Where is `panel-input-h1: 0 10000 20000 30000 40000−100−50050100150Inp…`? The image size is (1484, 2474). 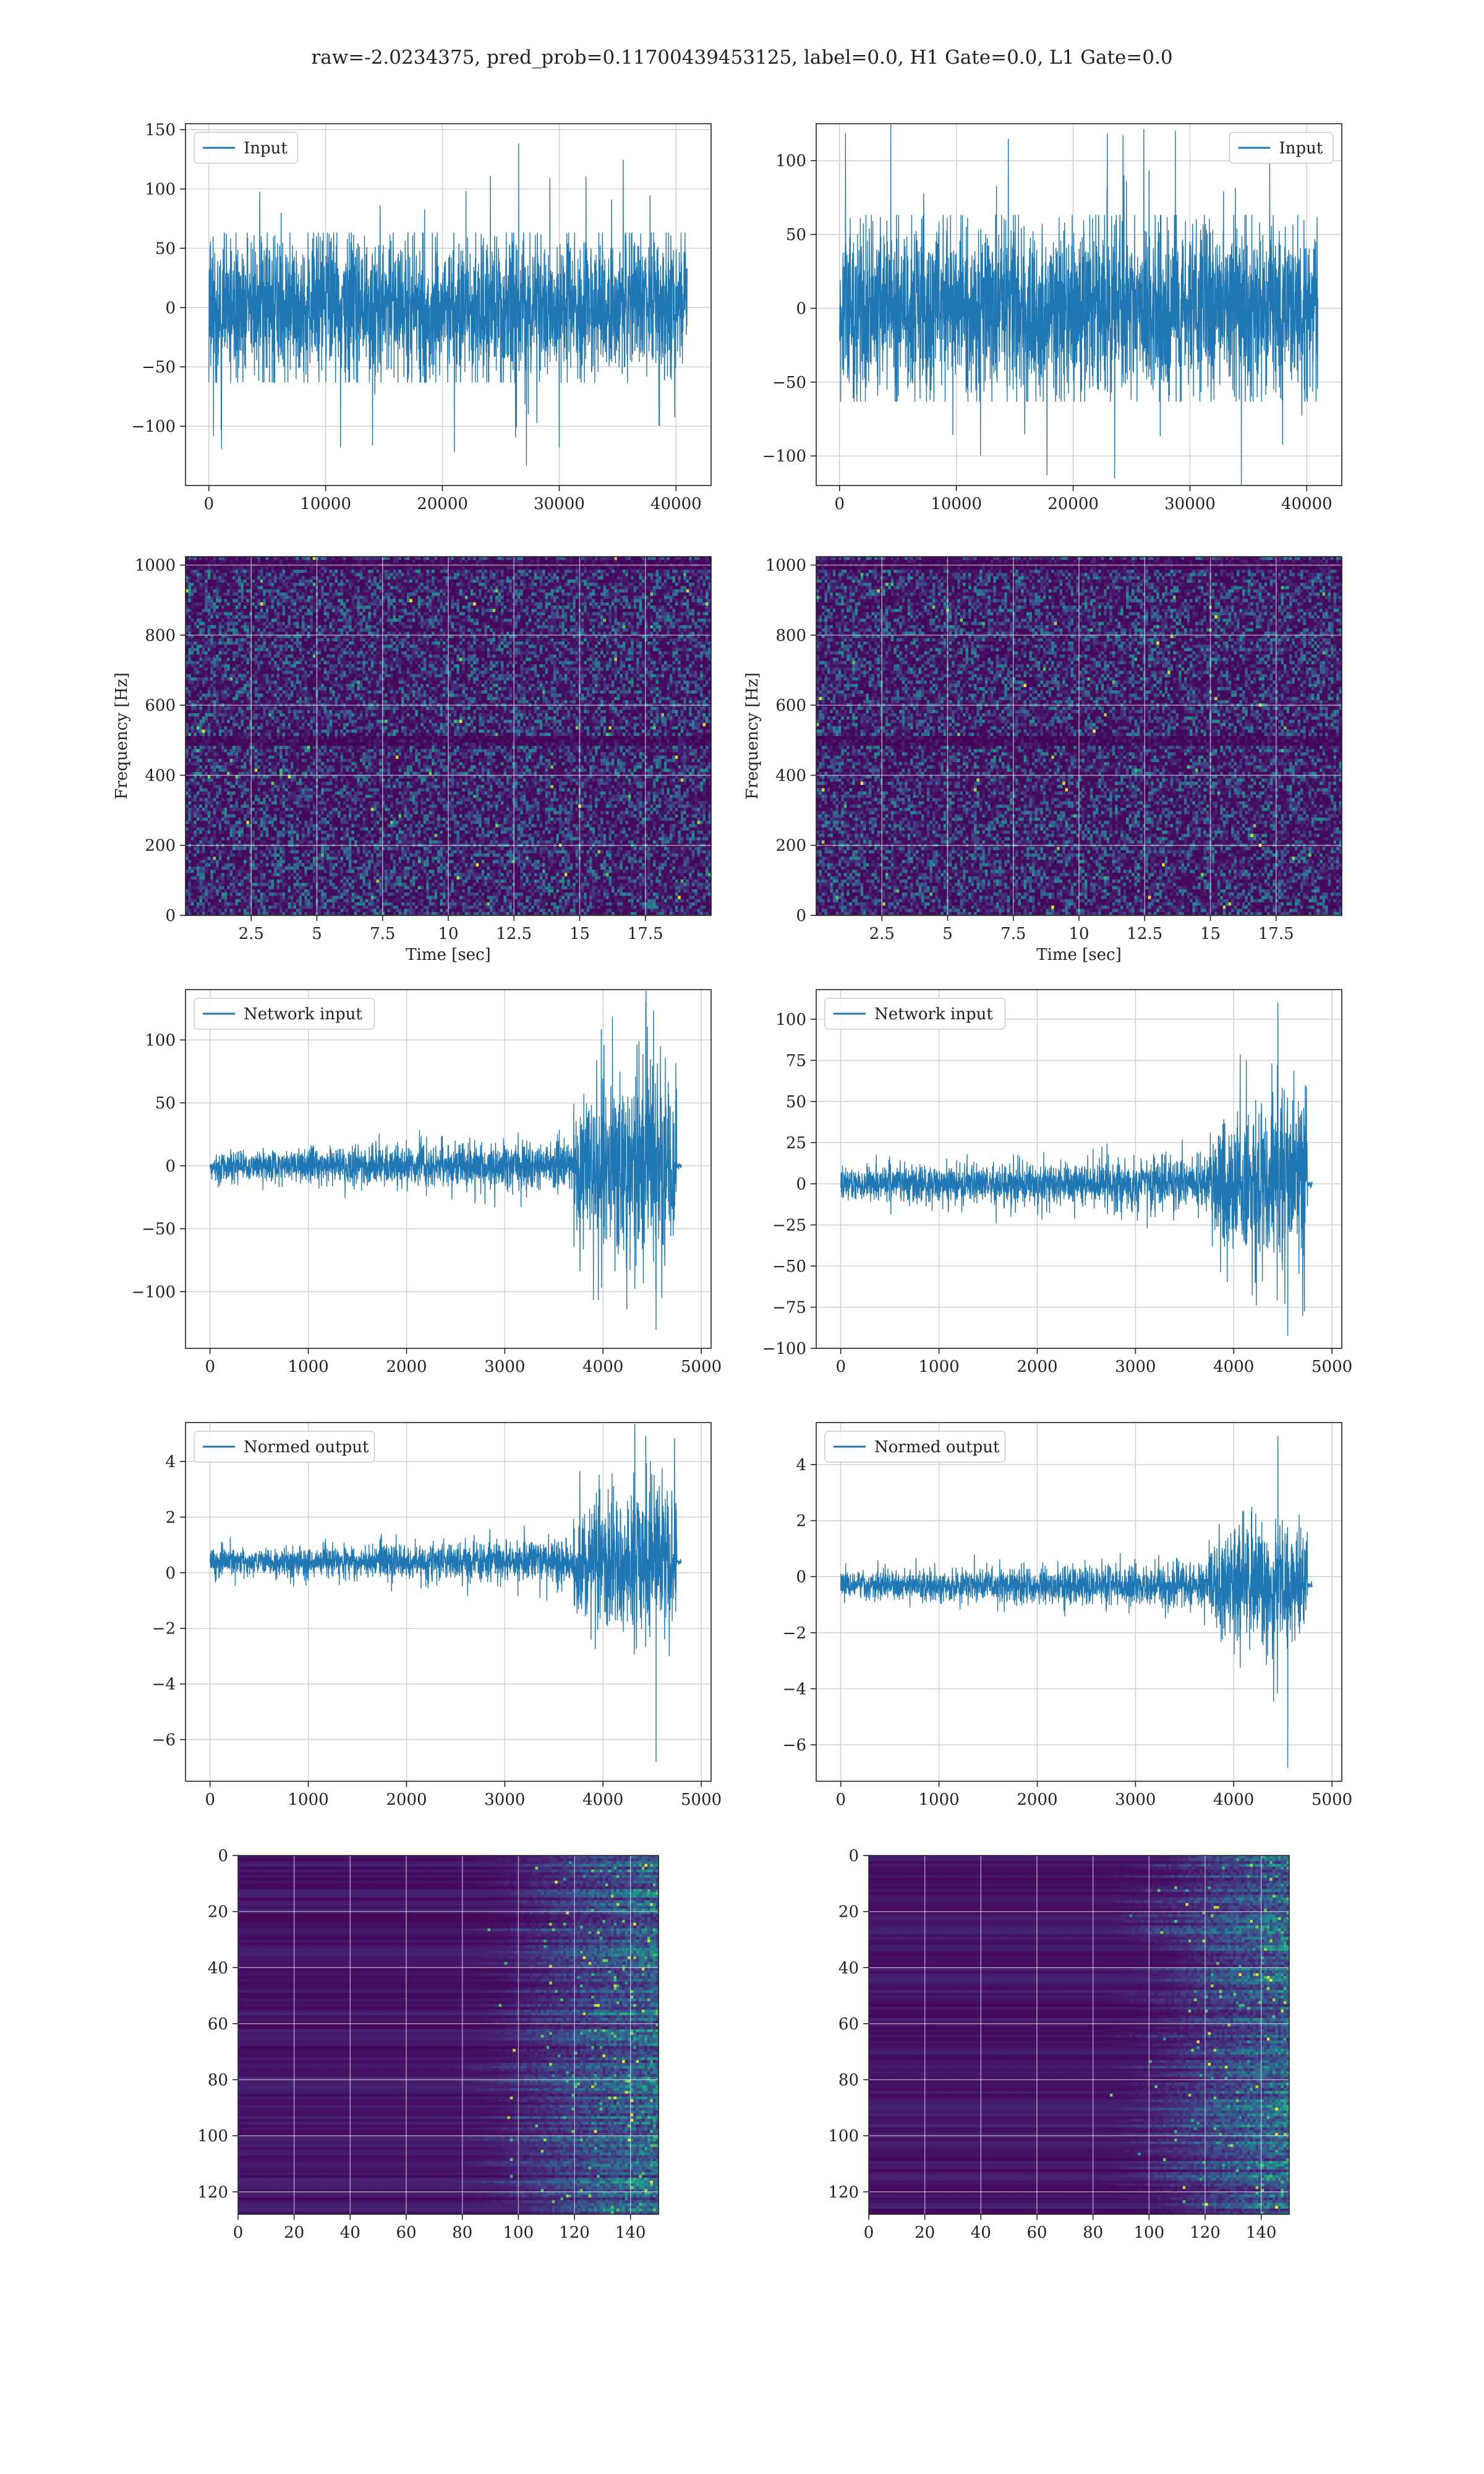
panel-input-h1: 0 10000 20000 30000 40000−100−50050100150Inp… is located at coordinates (421, 317).